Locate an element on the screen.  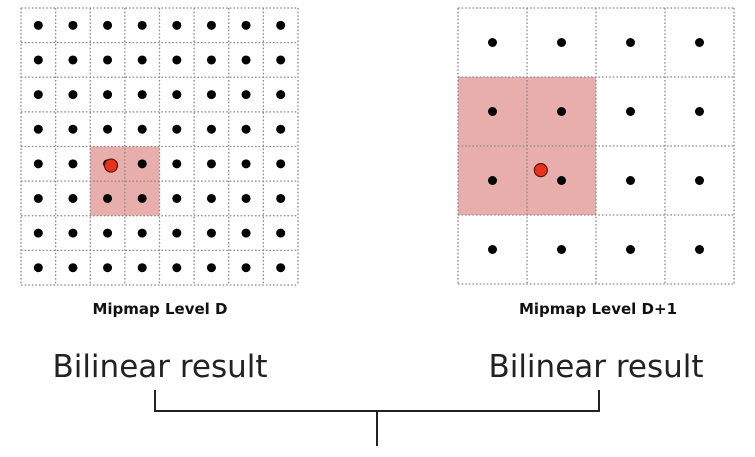
mipmap-level-d-label: Mipmap Level D is located at coordinates (159, 309).